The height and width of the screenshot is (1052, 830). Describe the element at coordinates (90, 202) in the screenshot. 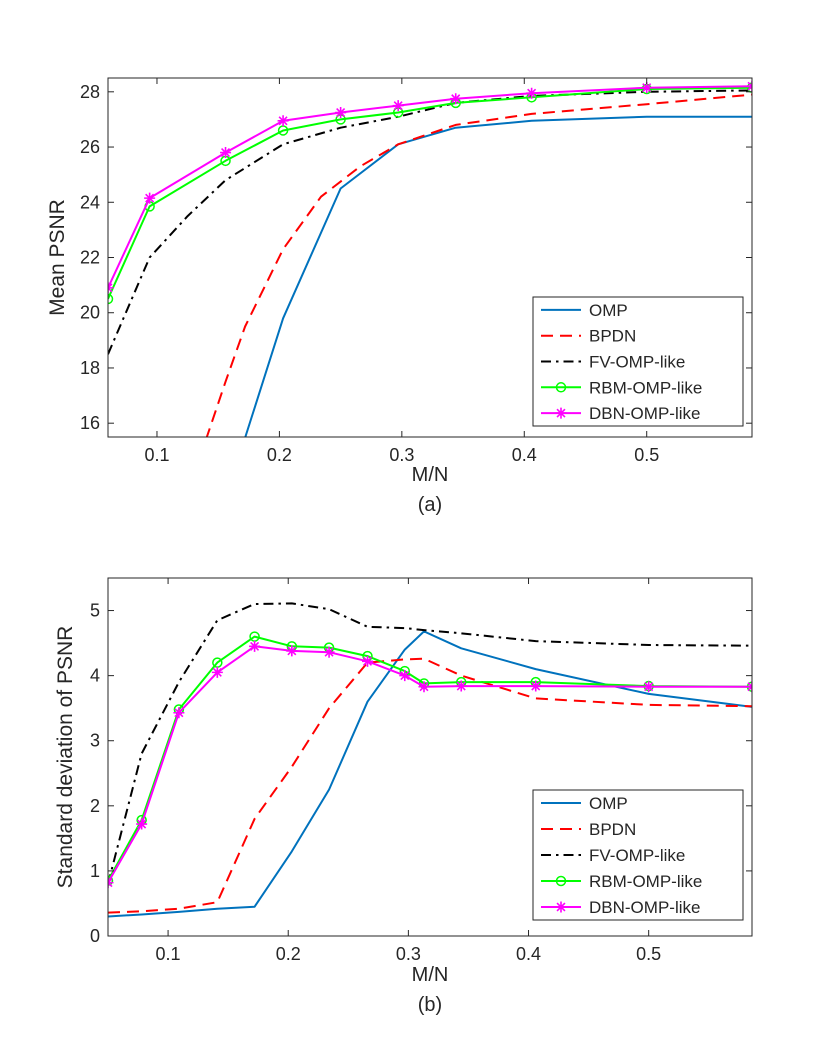

I see `y-tick-label: 24` at that location.